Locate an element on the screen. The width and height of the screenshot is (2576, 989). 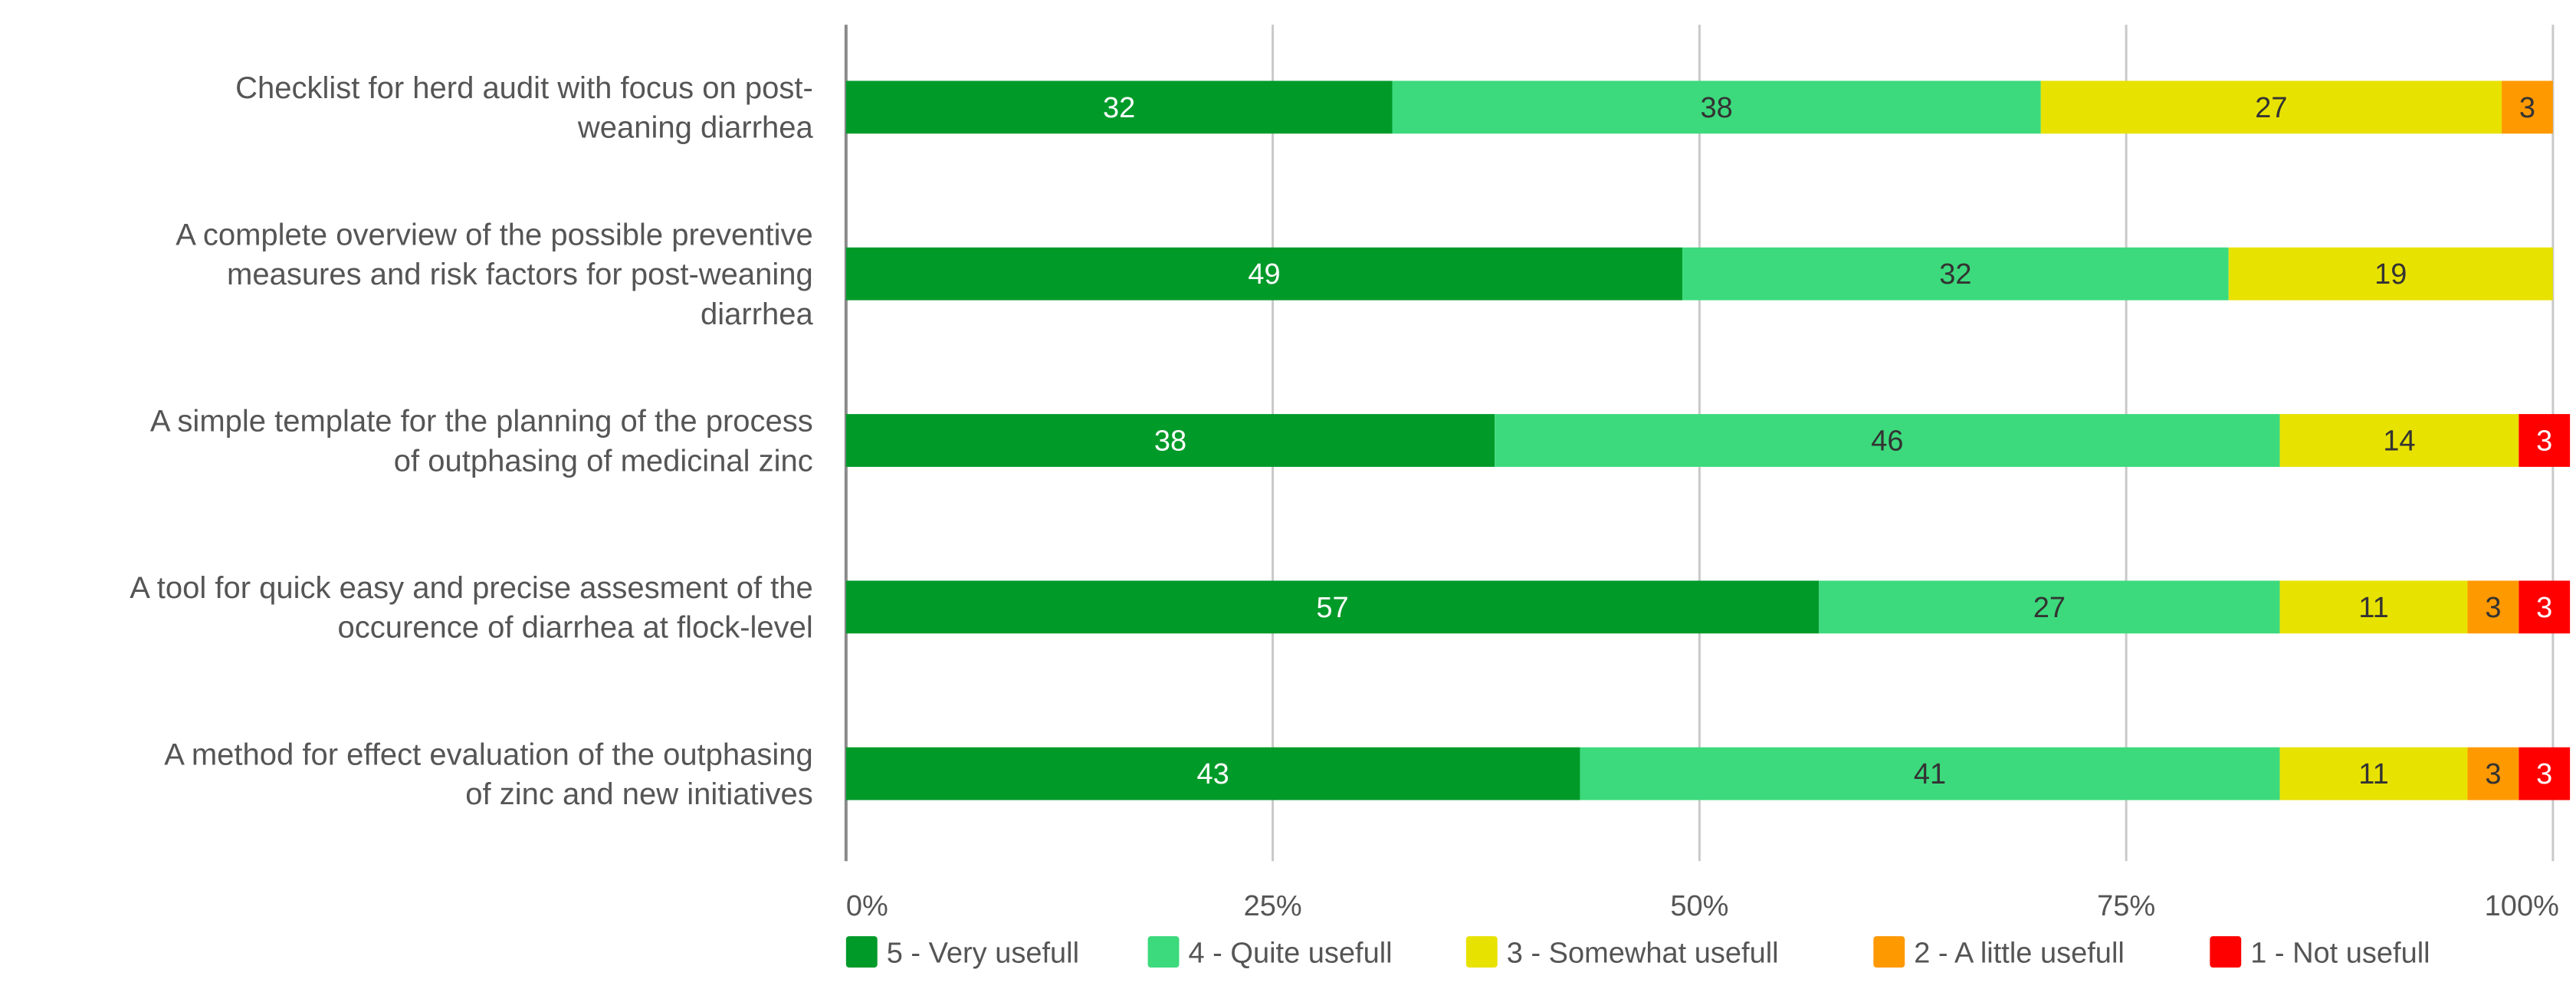
category-label: of zinc and new initiatives is located at coordinates (639, 794).